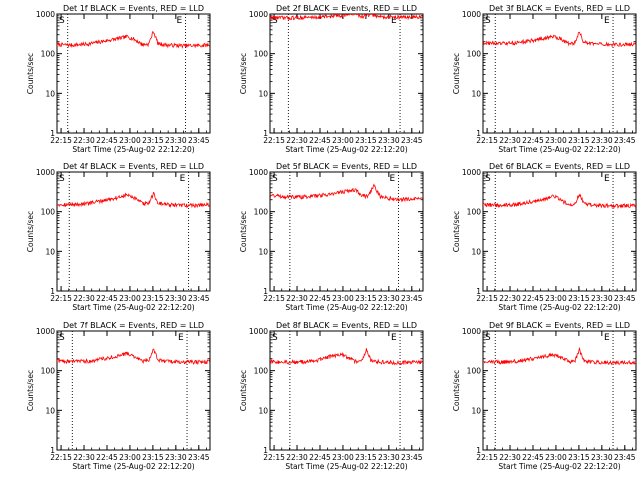 This screenshot has width=640, height=480. Describe the element at coordinates (559, 166) in the screenshot. I see `panel-title: Det 6f BLACK = Events, RED = LLD` at that location.